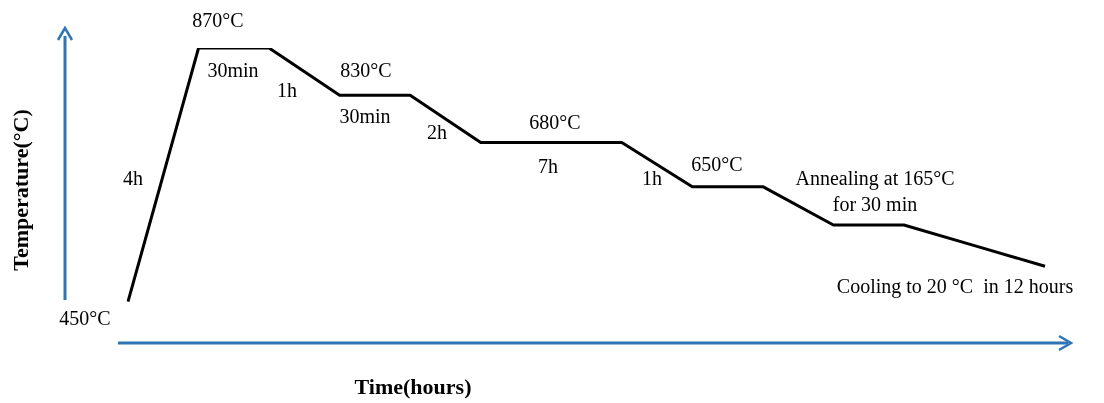  Describe the element at coordinates (437, 132) in the screenshot. I see `annotation: 2h` at that location.